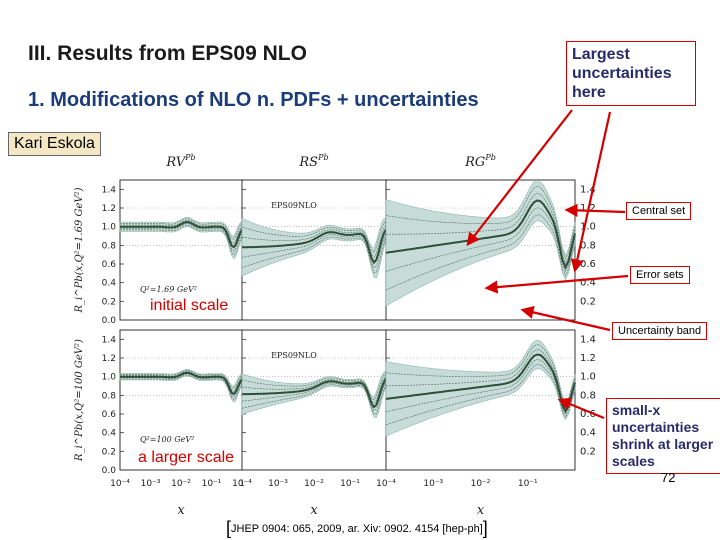 Image resolution: width=720 pixels, height=540 pixels. Describe the element at coordinates (79, 400) in the screenshot. I see `y-axis-title: R_i^Pb(x,Q²=100 GeV²)` at that location.